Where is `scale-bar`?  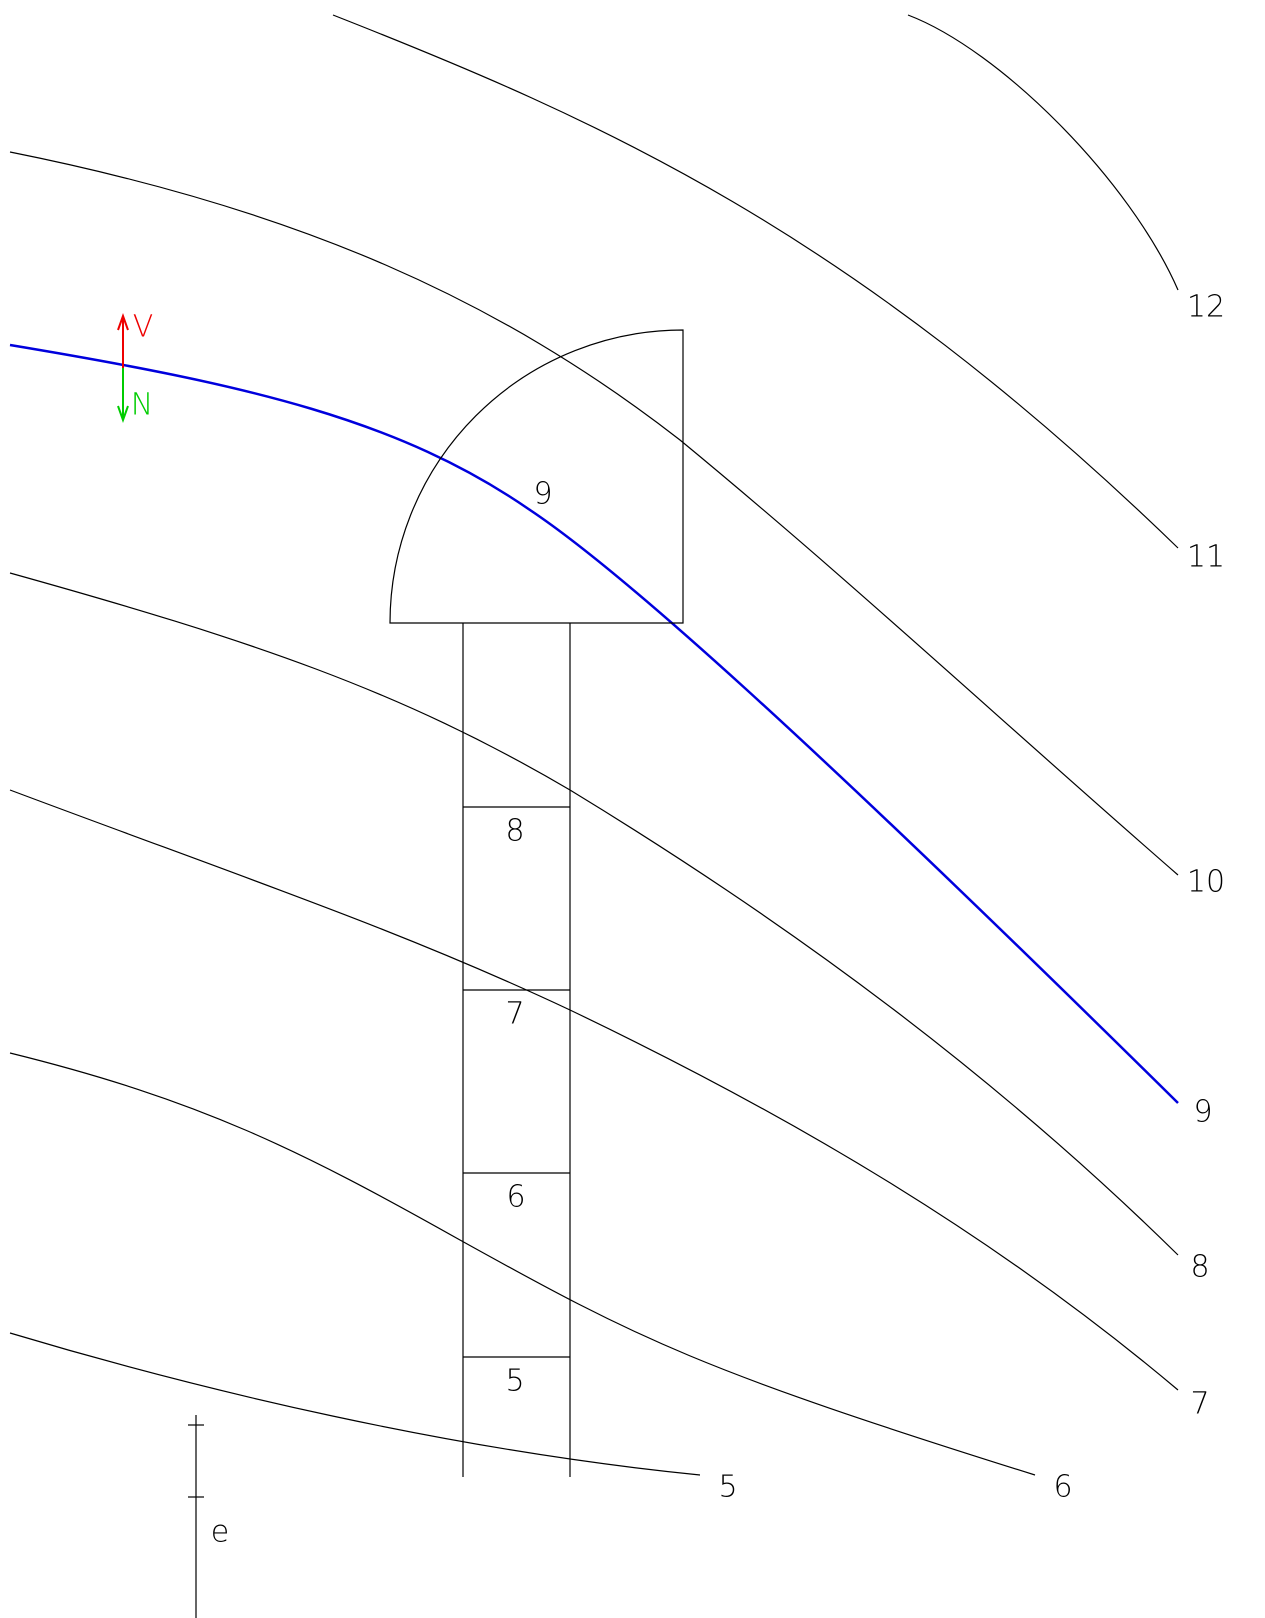
scale-bar is located at coordinates (196, 1516).